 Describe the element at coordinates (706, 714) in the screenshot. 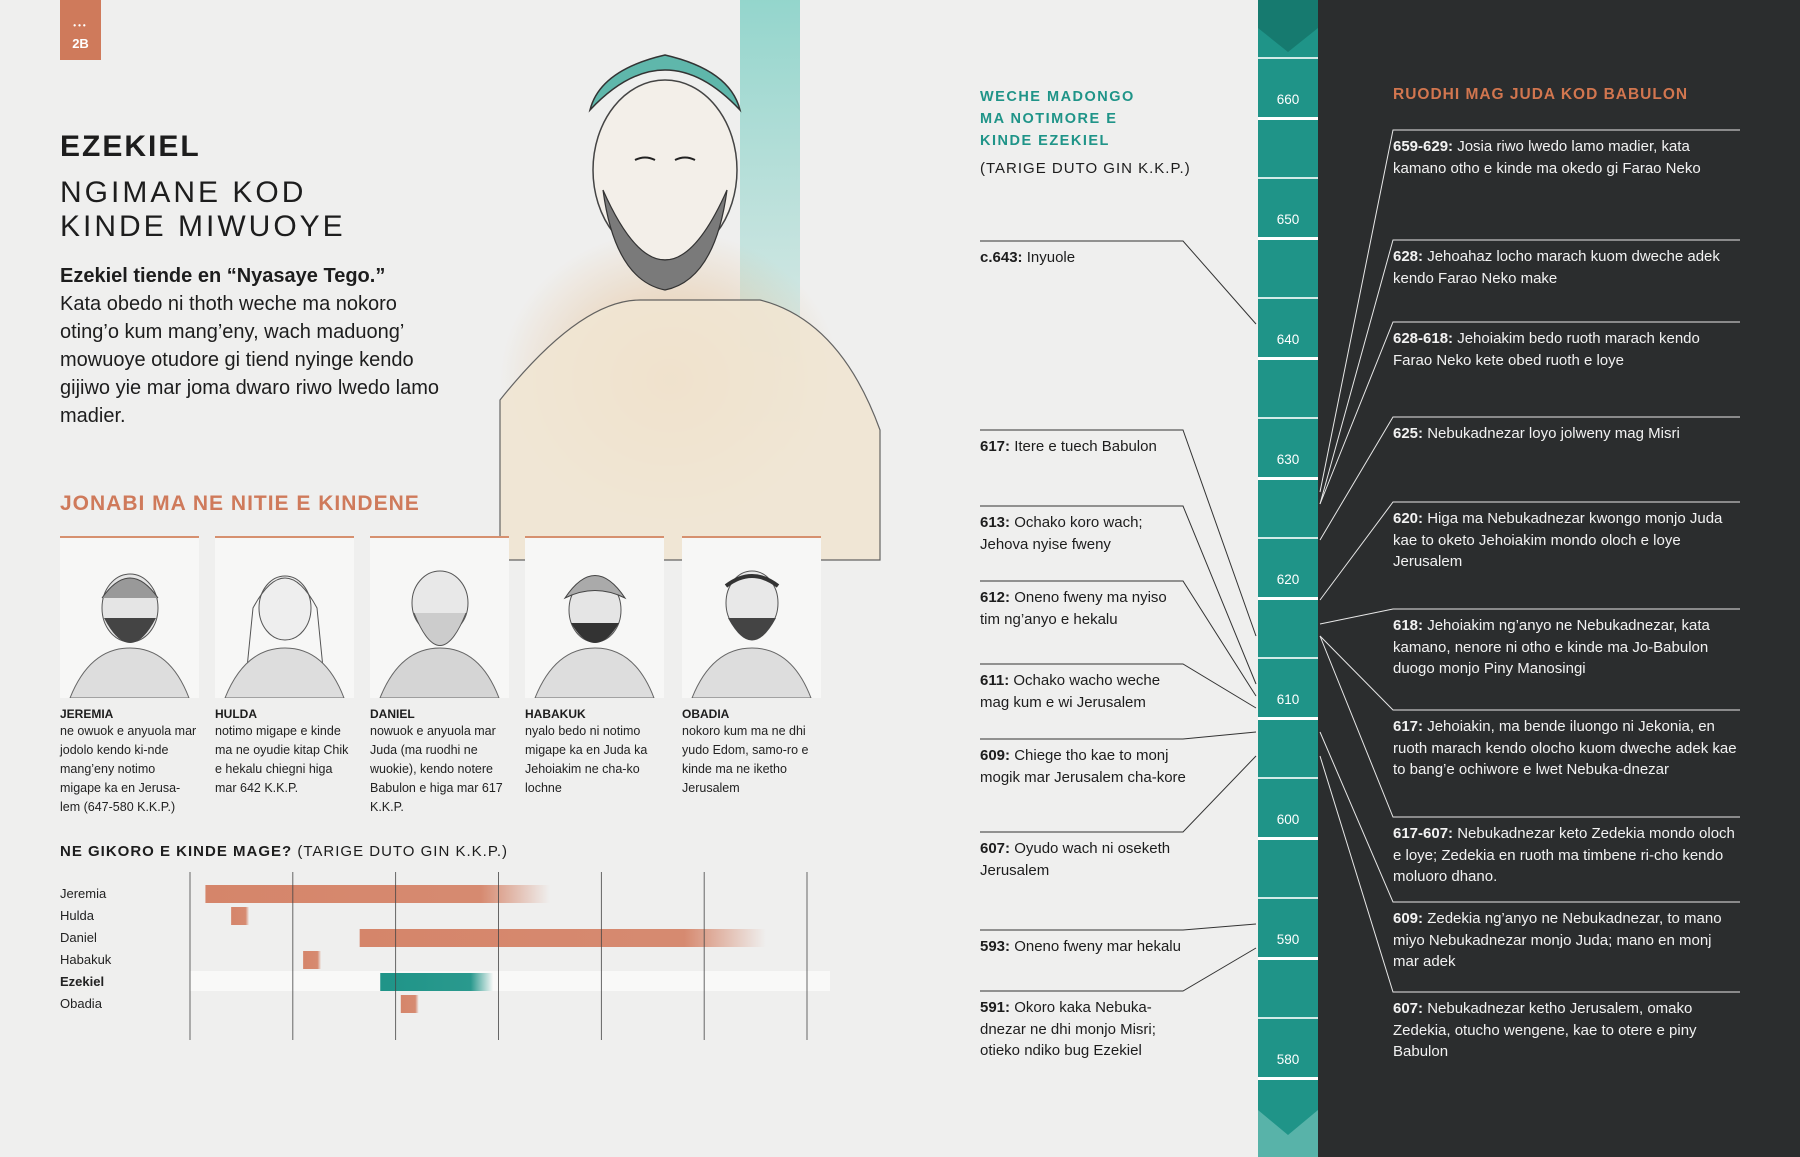

I see `prophet-name: OBADIA` at that location.